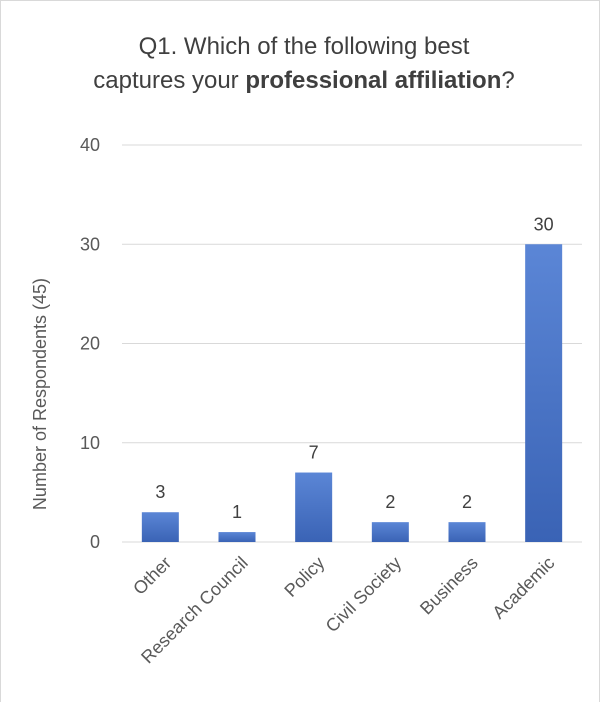  I want to click on chart-title-line-1: Q1. Which of the following best, so click(304, 46).